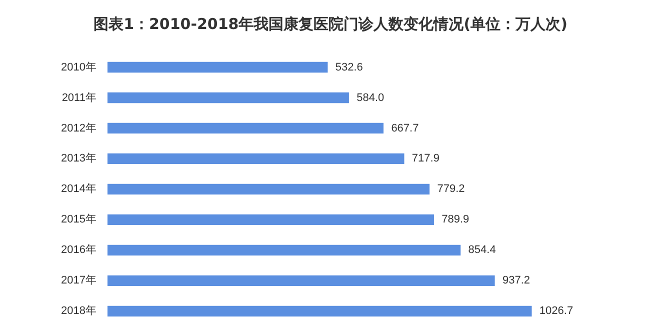 This screenshot has width=671, height=336. What do you see at coordinates (456, 220) in the screenshot?
I see `data-label: 789.9` at bounding box center [456, 220].